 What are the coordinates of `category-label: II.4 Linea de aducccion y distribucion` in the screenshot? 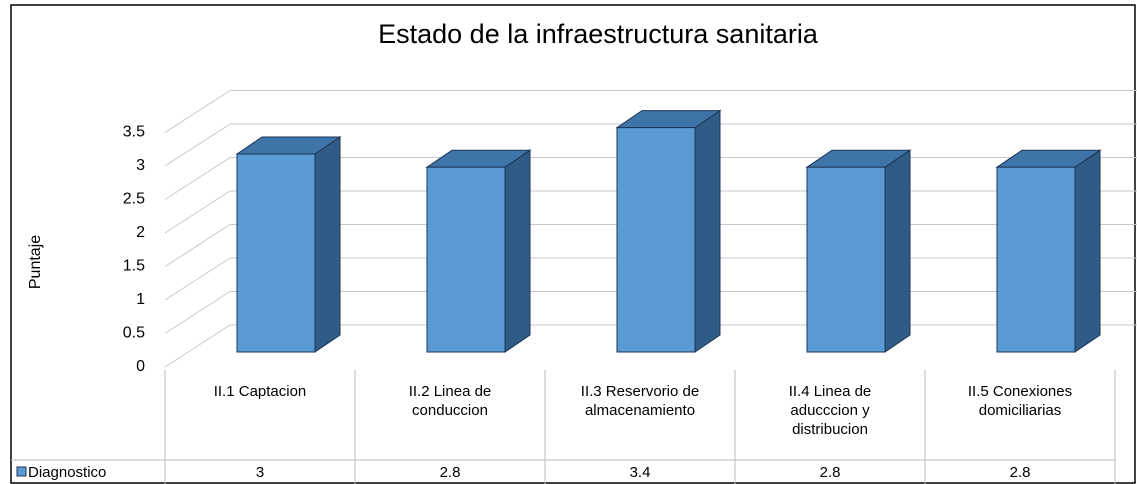 It's located at (830, 422).